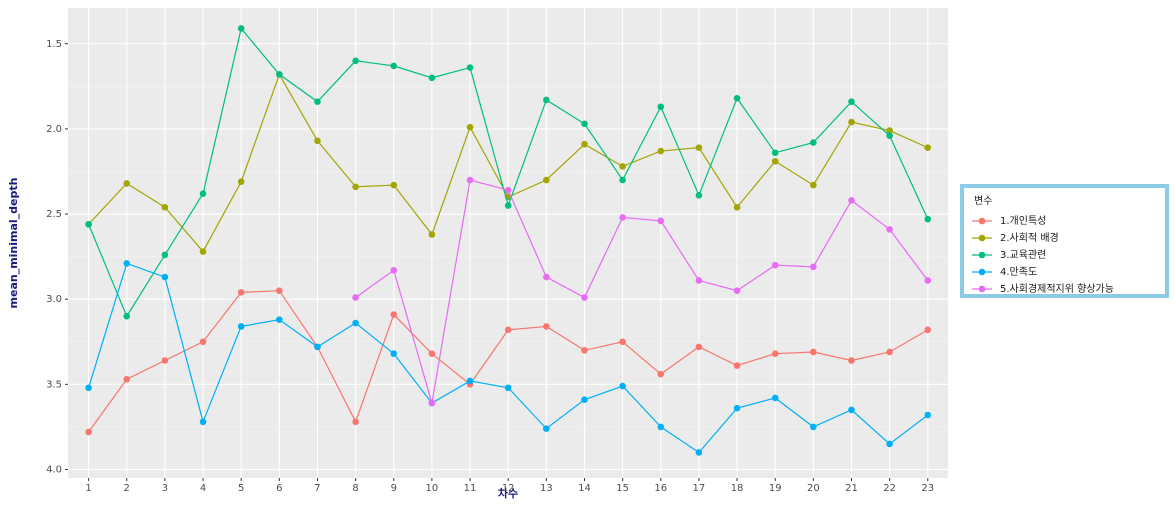  What do you see at coordinates (1029, 237) in the screenshot?
I see `legend-label: 2.사회적 배경` at bounding box center [1029, 237].